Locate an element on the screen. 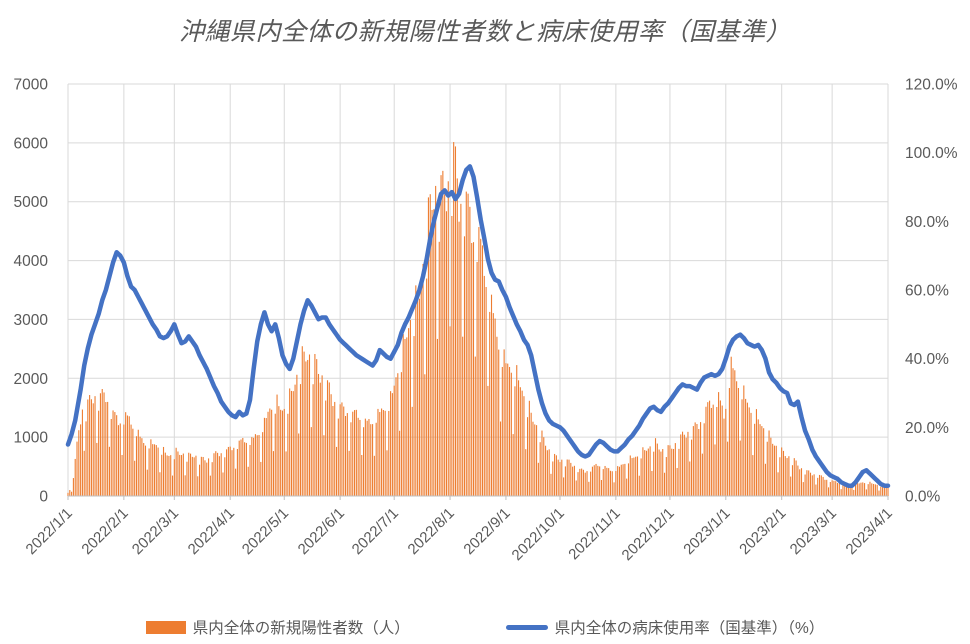  x-axis-tick-label: 2023/2/1 is located at coordinates (762, 531).